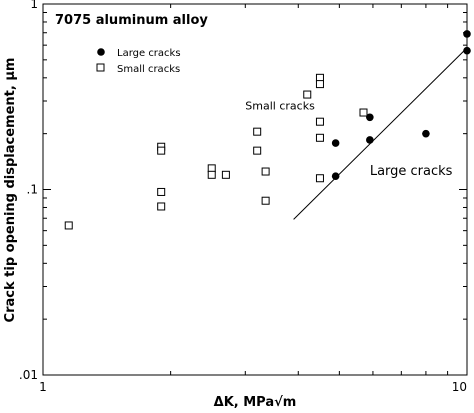  What do you see at coordinates (280, 105) in the screenshot?
I see `annotation-small-cracks: Small cracks` at bounding box center [280, 105].